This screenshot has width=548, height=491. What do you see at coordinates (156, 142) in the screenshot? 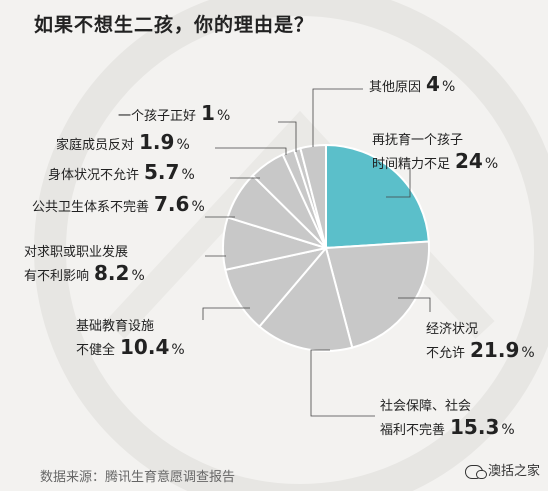
I see `slice-value-7: 1.9` at bounding box center [156, 142].